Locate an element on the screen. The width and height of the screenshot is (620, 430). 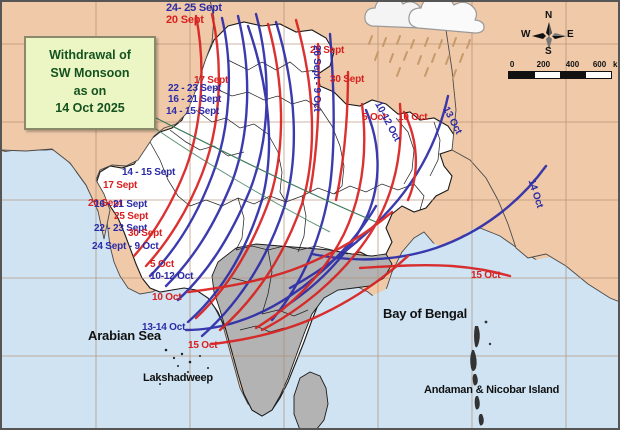
andaman-nicobar-islands is located at coordinates (481, 373).